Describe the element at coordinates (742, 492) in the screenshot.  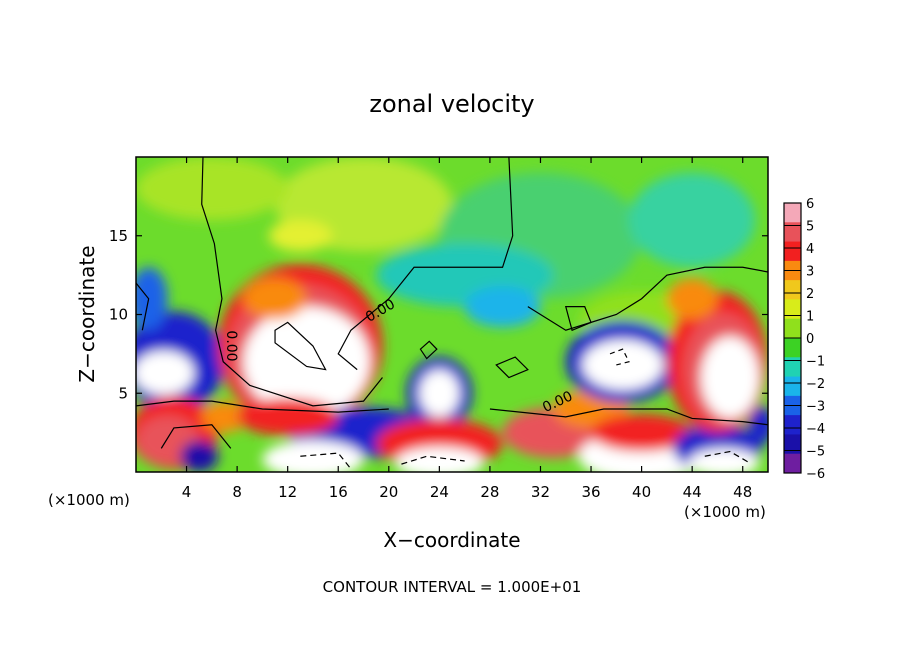
I see `x-tick-label: 48` at that location.